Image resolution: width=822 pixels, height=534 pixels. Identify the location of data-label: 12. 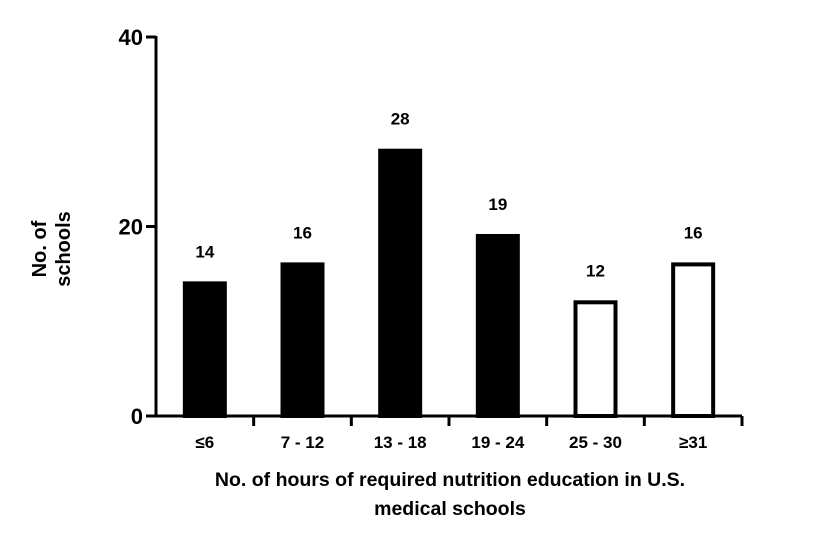
(595, 270).